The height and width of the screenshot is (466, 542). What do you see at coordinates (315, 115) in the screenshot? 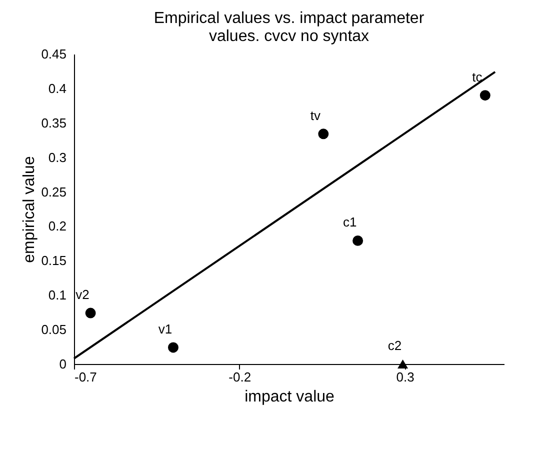
I see `series-label: tv` at bounding box center [315, 115].